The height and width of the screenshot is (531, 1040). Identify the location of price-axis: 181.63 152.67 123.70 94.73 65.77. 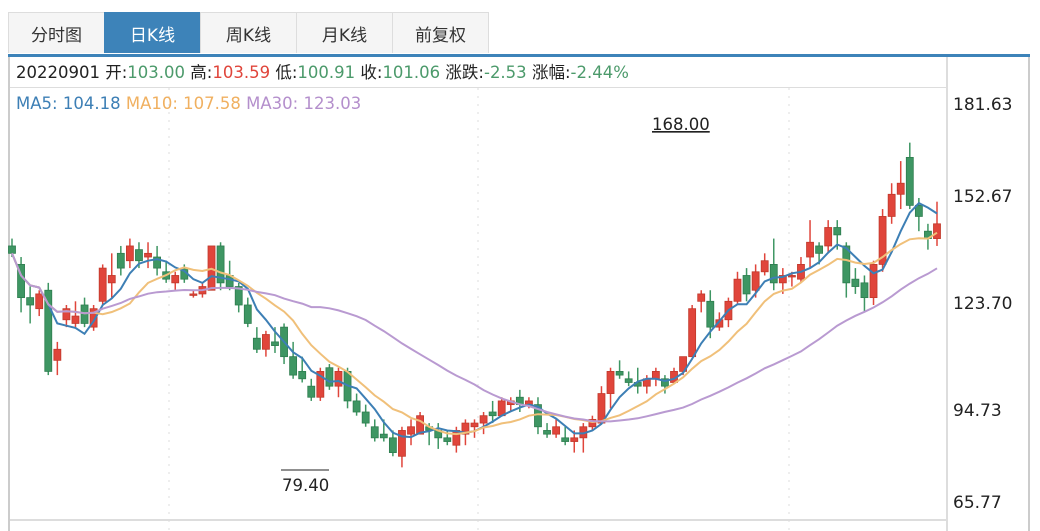
(988, 294).